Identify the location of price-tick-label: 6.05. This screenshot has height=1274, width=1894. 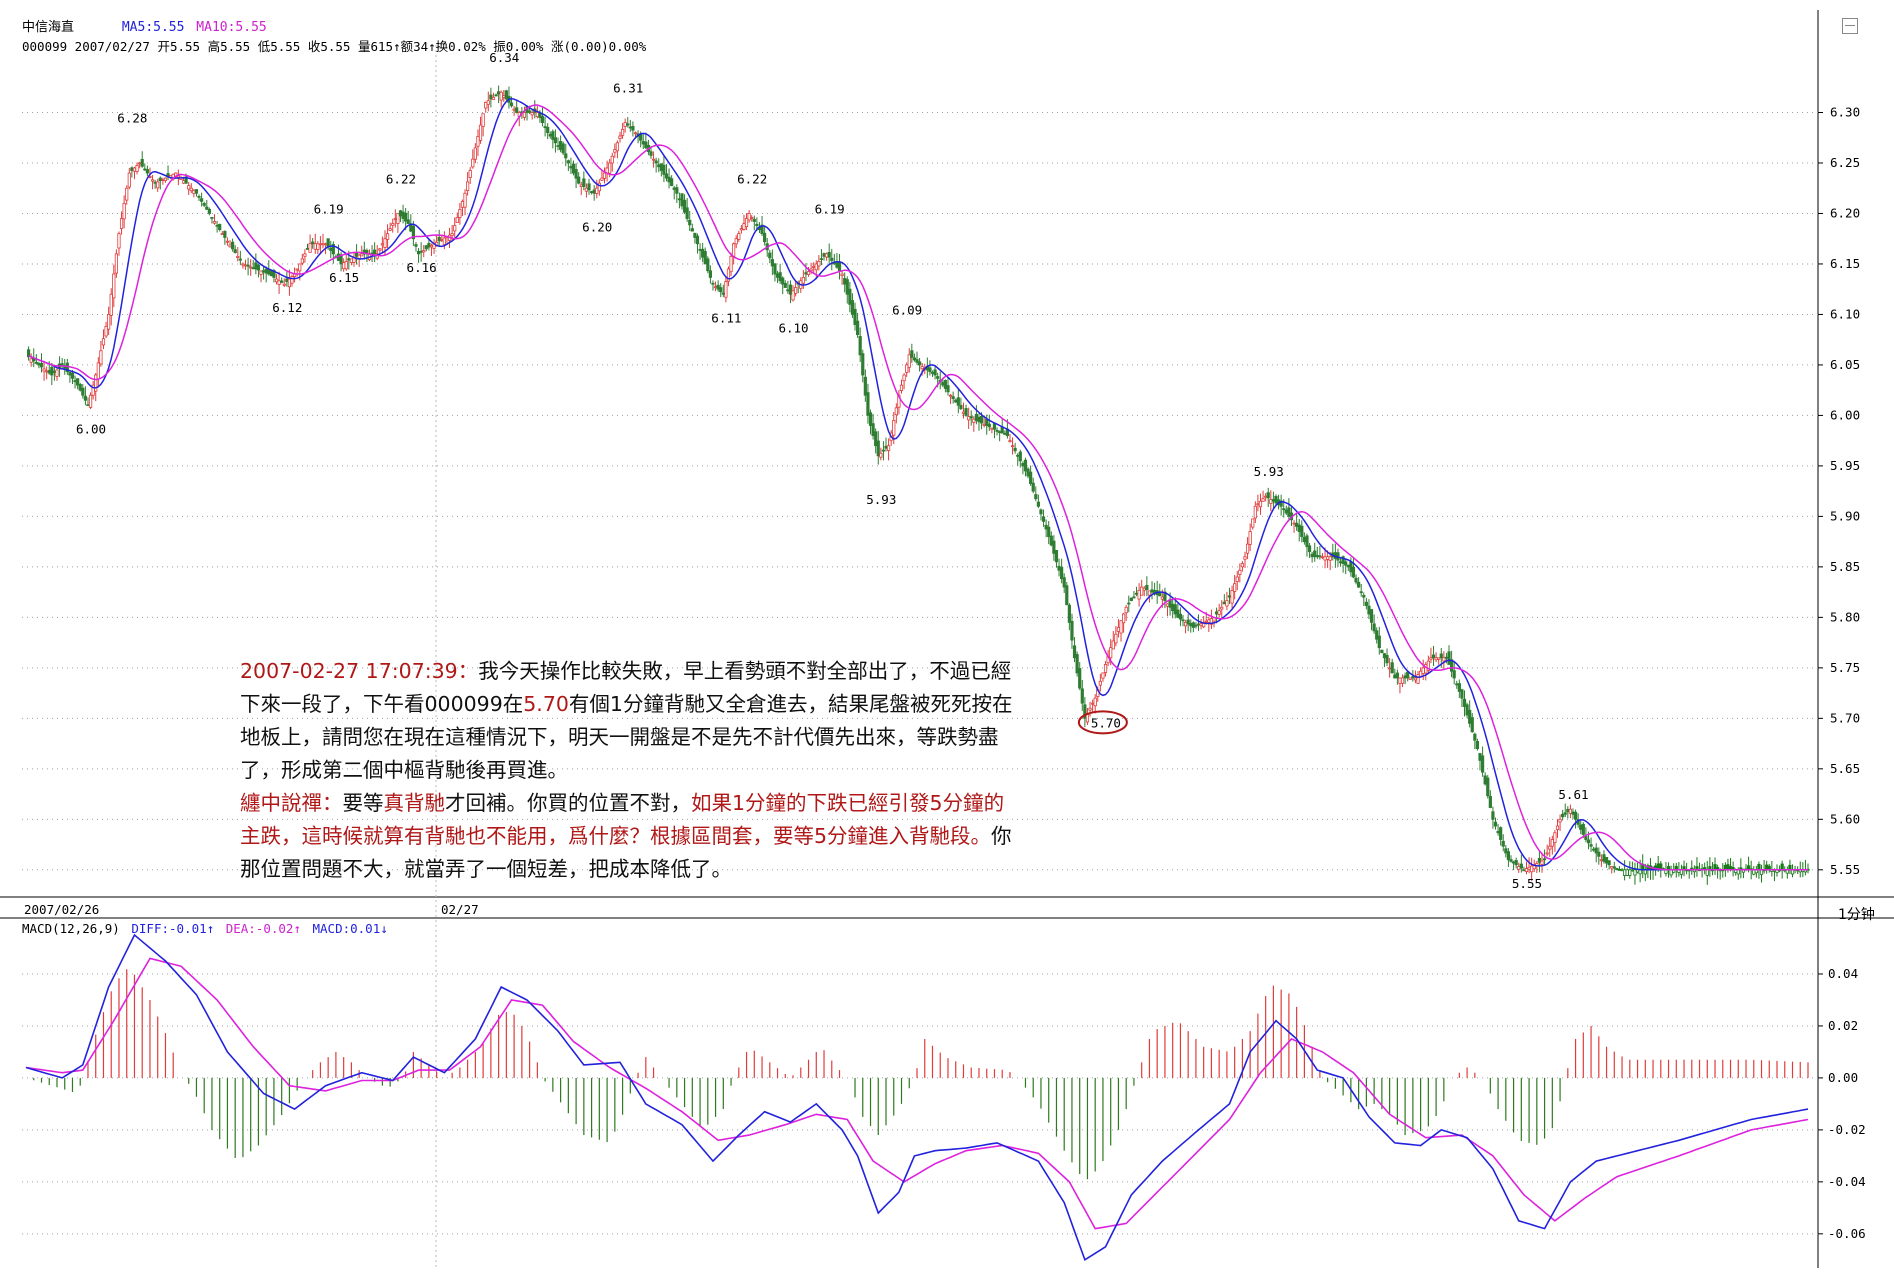
(1845, 364).